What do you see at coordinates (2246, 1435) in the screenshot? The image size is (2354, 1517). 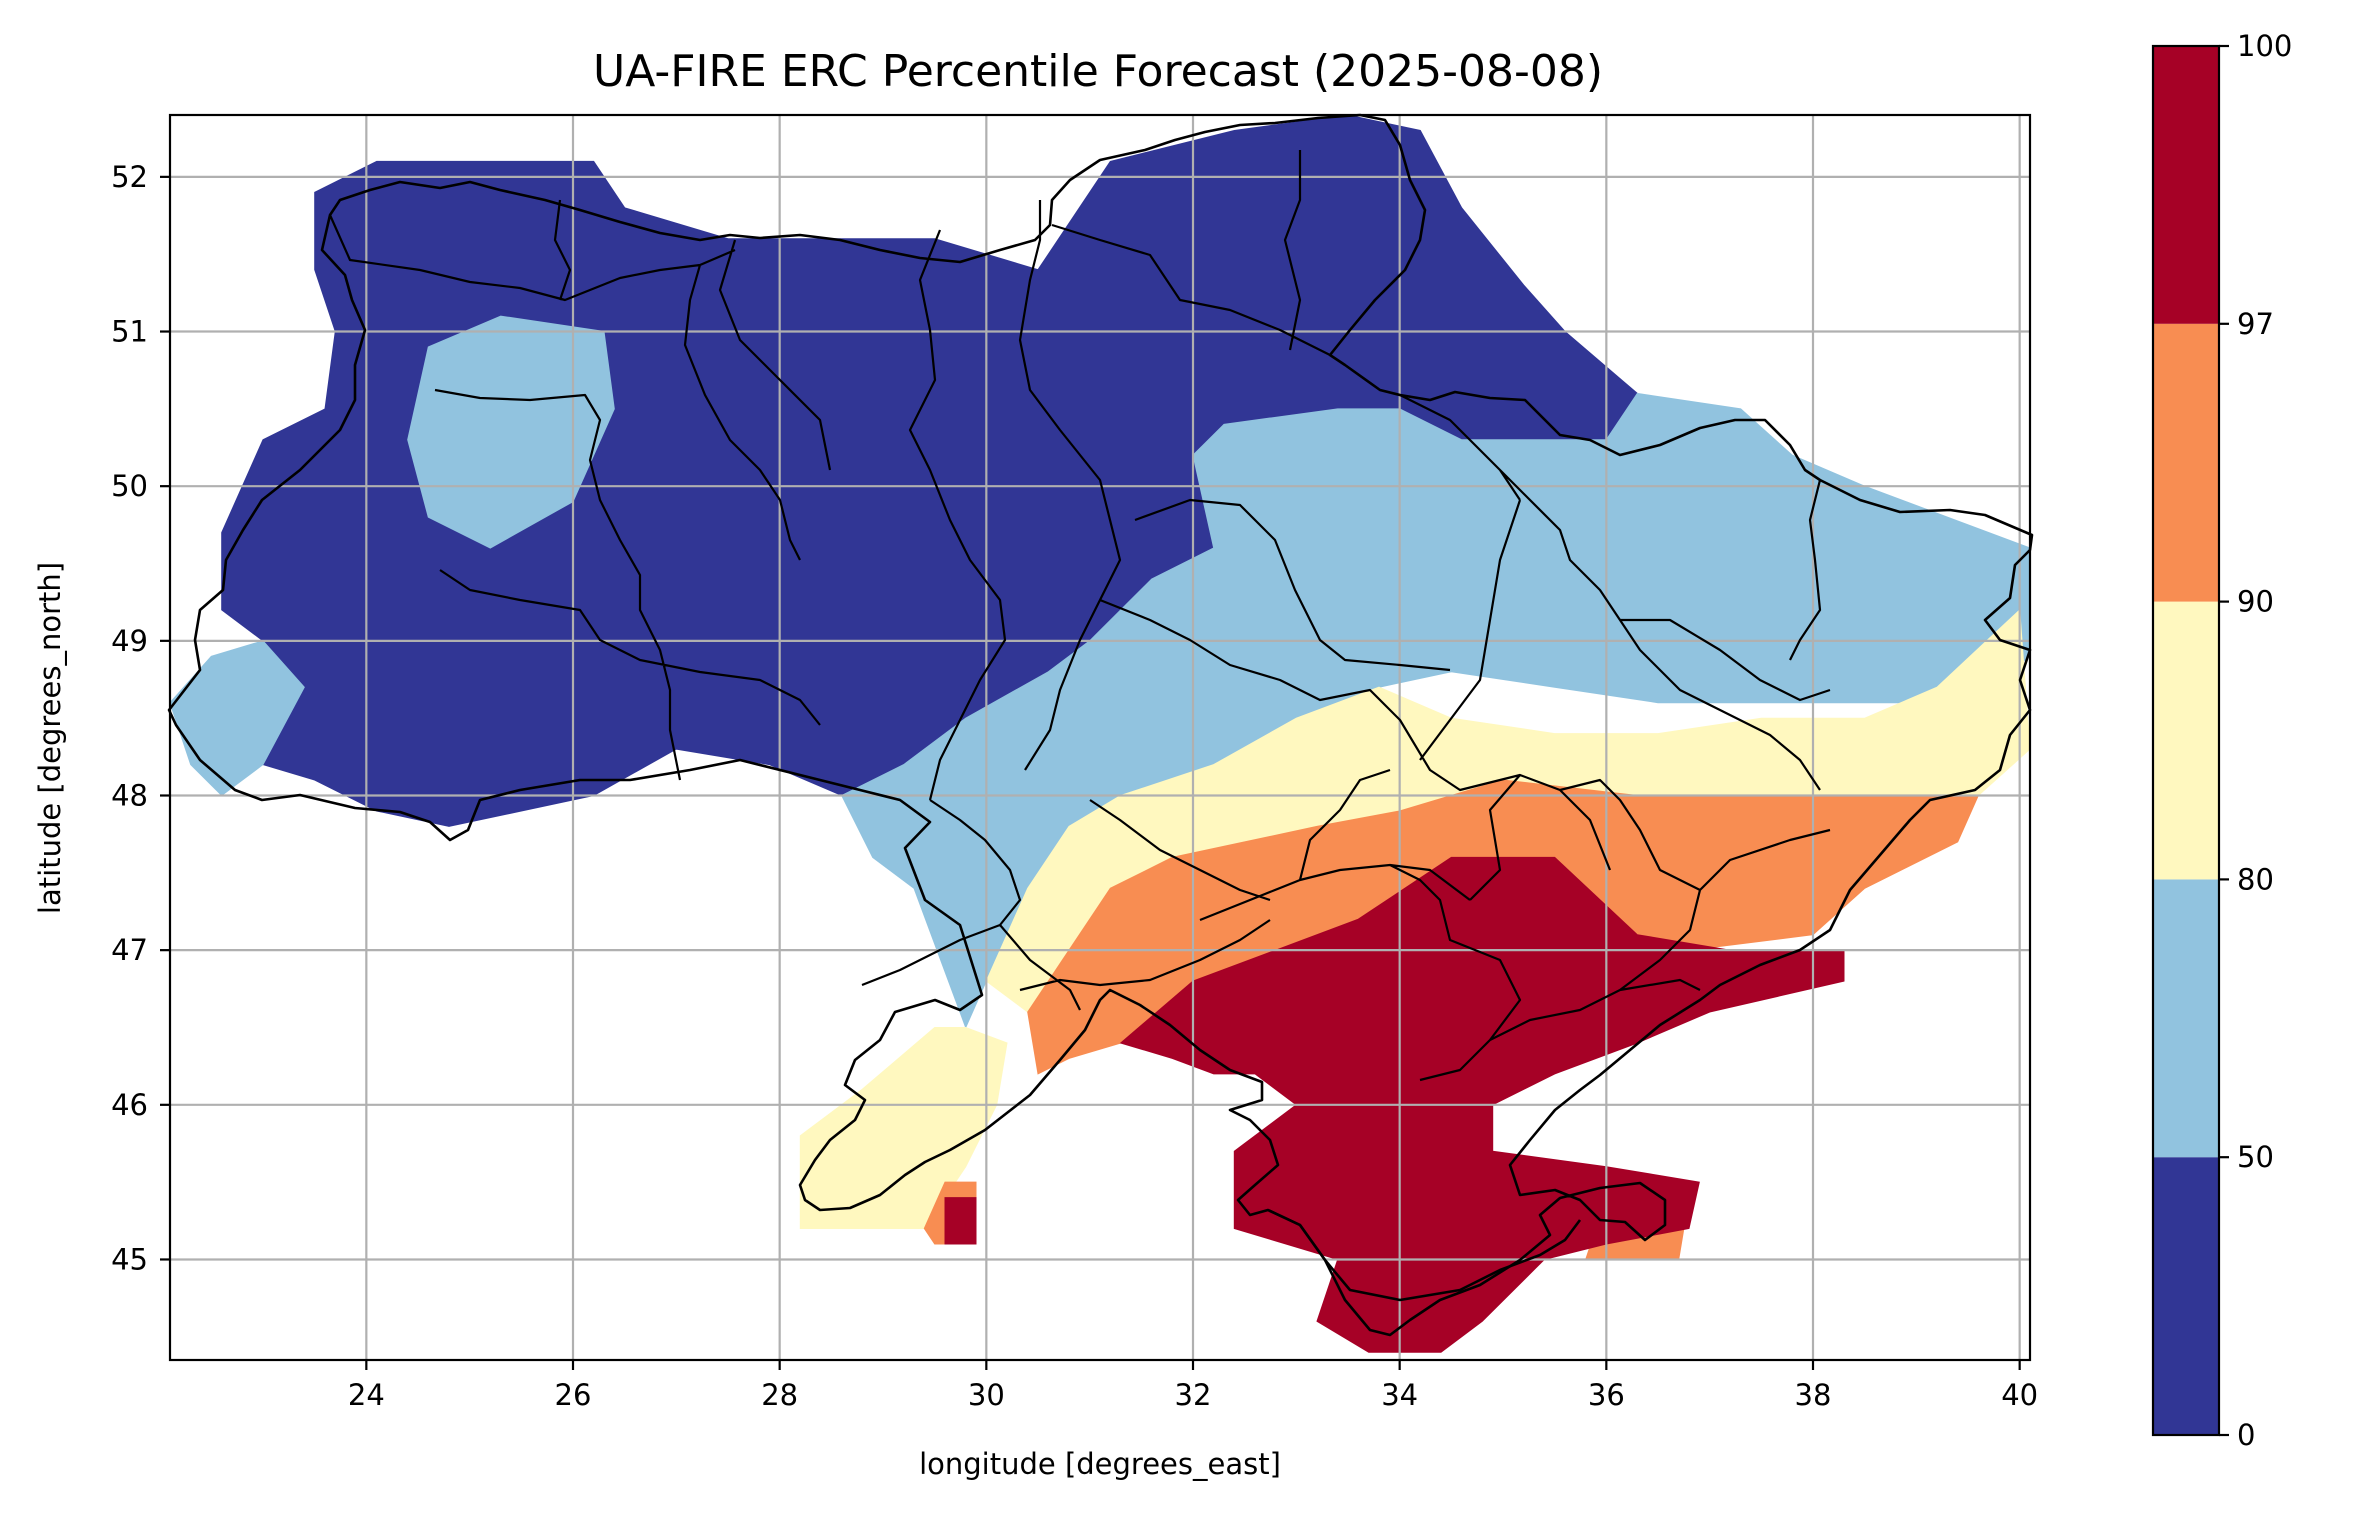 I see `colorbar-tick-label: 0` at bounding box center [2246, 1435].